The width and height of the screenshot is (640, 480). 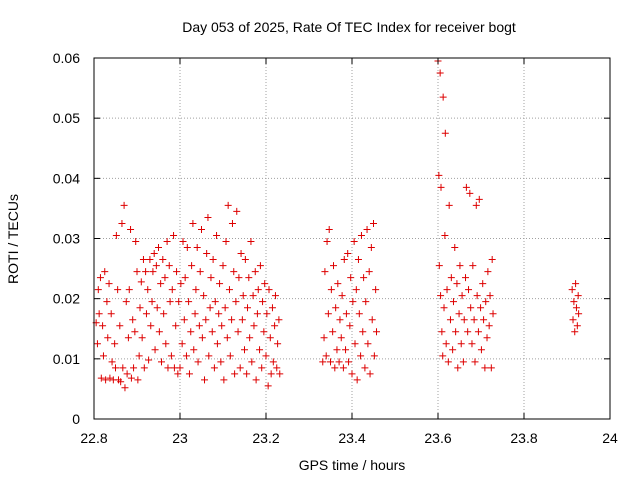 What do you see at coordinates (93, 438) in the screenshot?
I see `x-tick-label: 22.8` at bounding box center [93, 438].